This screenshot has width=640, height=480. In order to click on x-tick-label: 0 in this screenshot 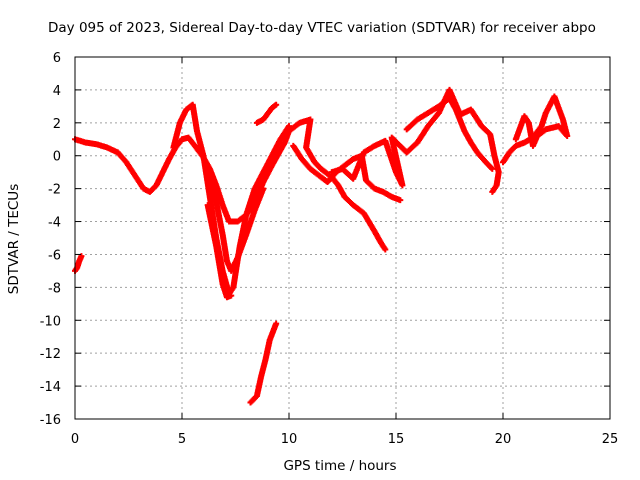, I will do `click(75, 439)`.